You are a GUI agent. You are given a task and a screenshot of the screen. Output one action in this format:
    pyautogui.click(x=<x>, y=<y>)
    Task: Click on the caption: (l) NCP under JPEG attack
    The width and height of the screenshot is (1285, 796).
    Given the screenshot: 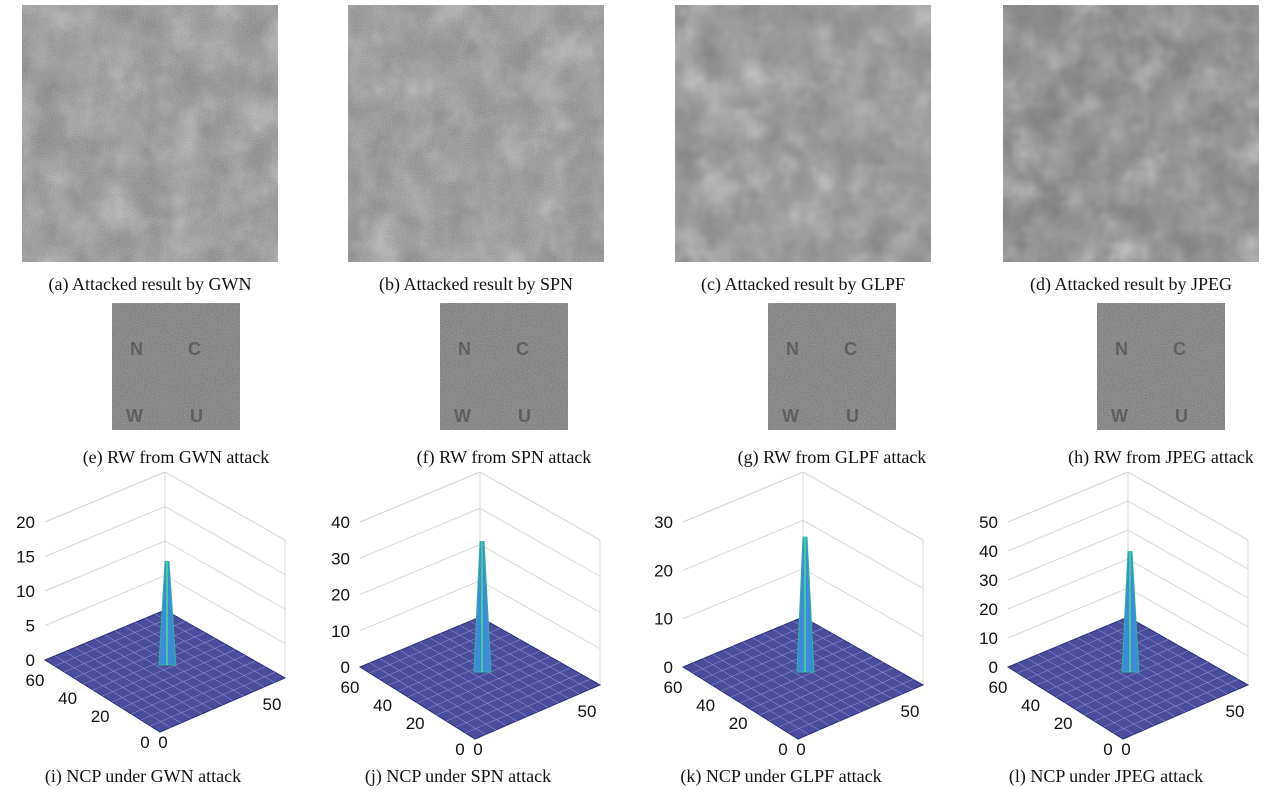 What is the action you would take?
    pyautogui.click(x=1106, y=776)
    